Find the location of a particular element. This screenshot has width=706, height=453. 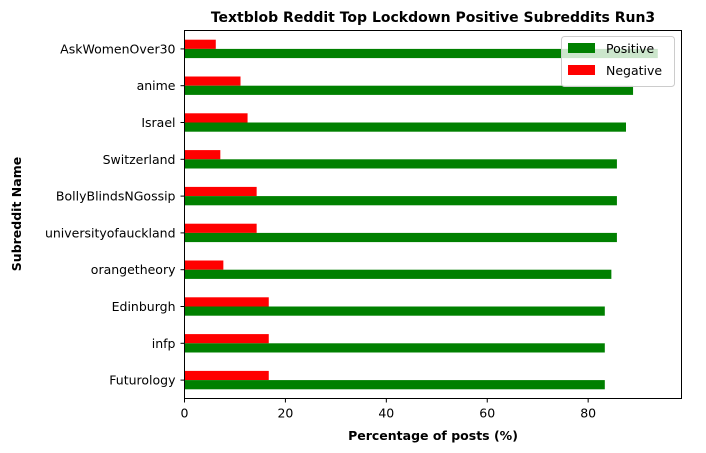

legend-swatch-positive is located at coordinates (581, 48).